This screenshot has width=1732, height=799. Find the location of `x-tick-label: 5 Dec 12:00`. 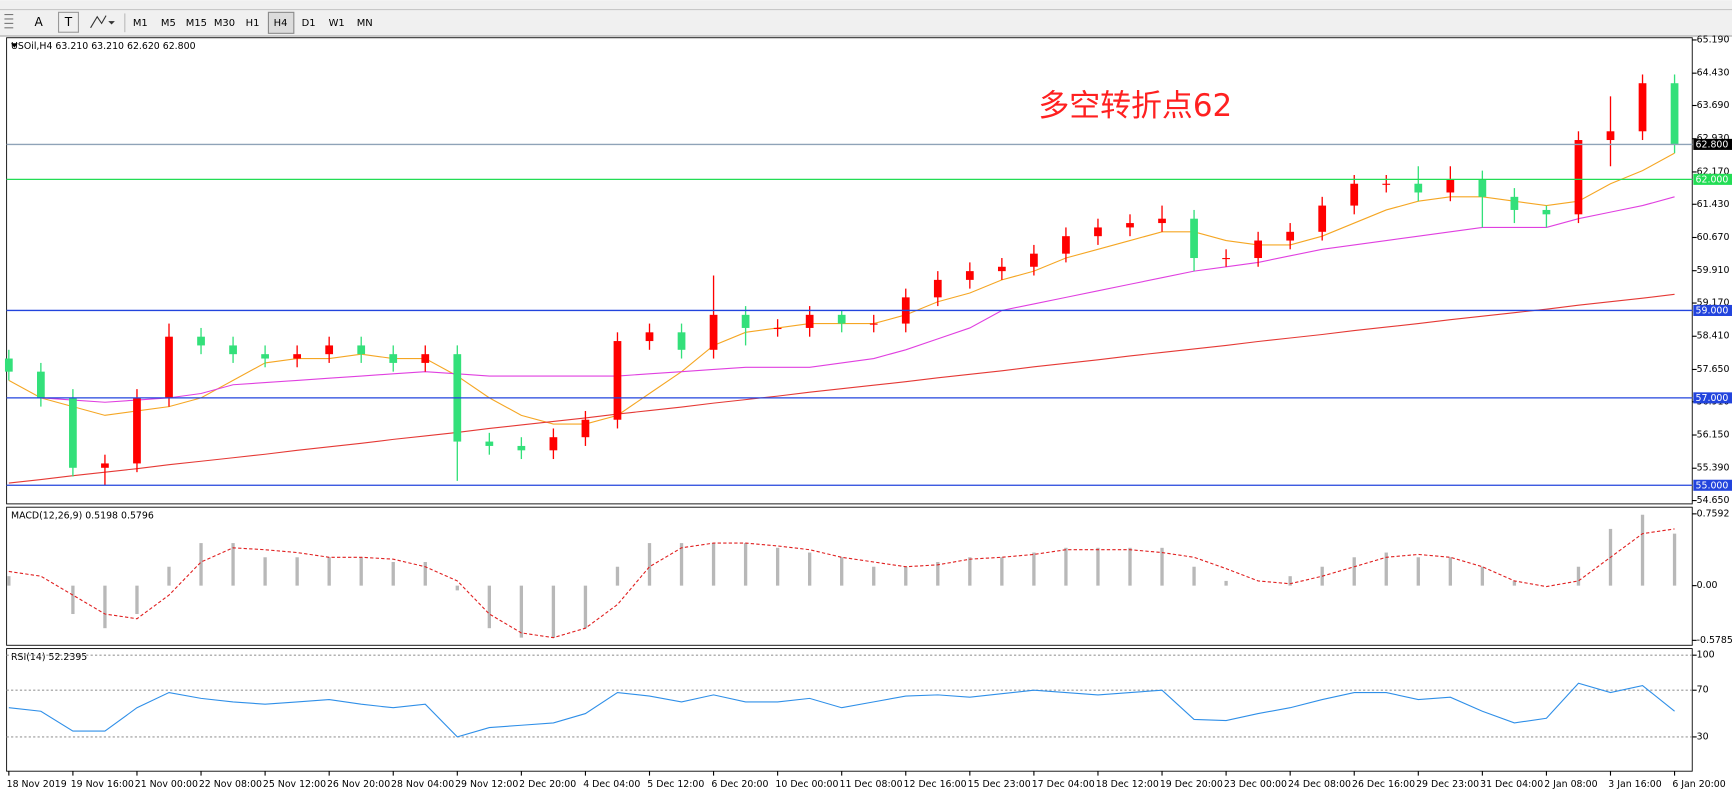

x-tick-label: 5 Dec 12:00 is located at coordinates (675, 784).